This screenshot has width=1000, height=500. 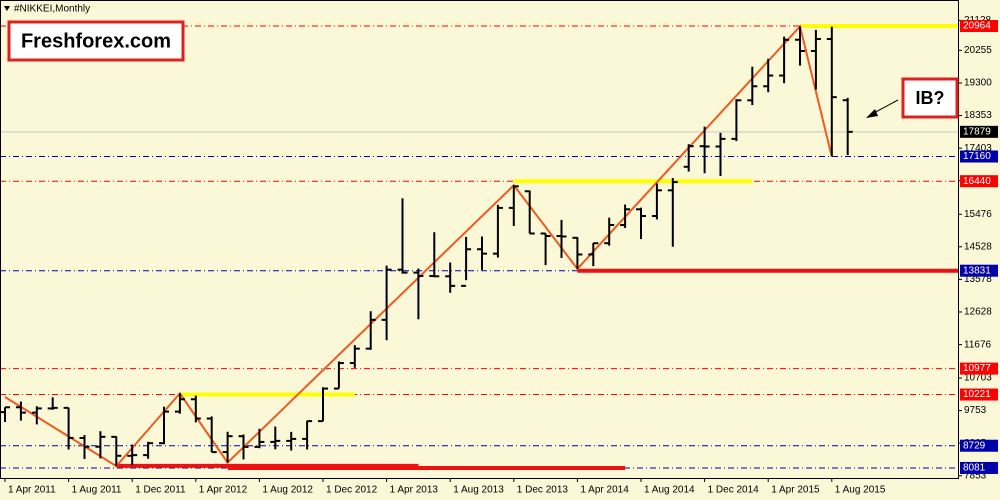 What do you see at coordinates (978, 344) in the screenshot?
I see `y-tick-label: 11676` at bounding box center [978, 344].